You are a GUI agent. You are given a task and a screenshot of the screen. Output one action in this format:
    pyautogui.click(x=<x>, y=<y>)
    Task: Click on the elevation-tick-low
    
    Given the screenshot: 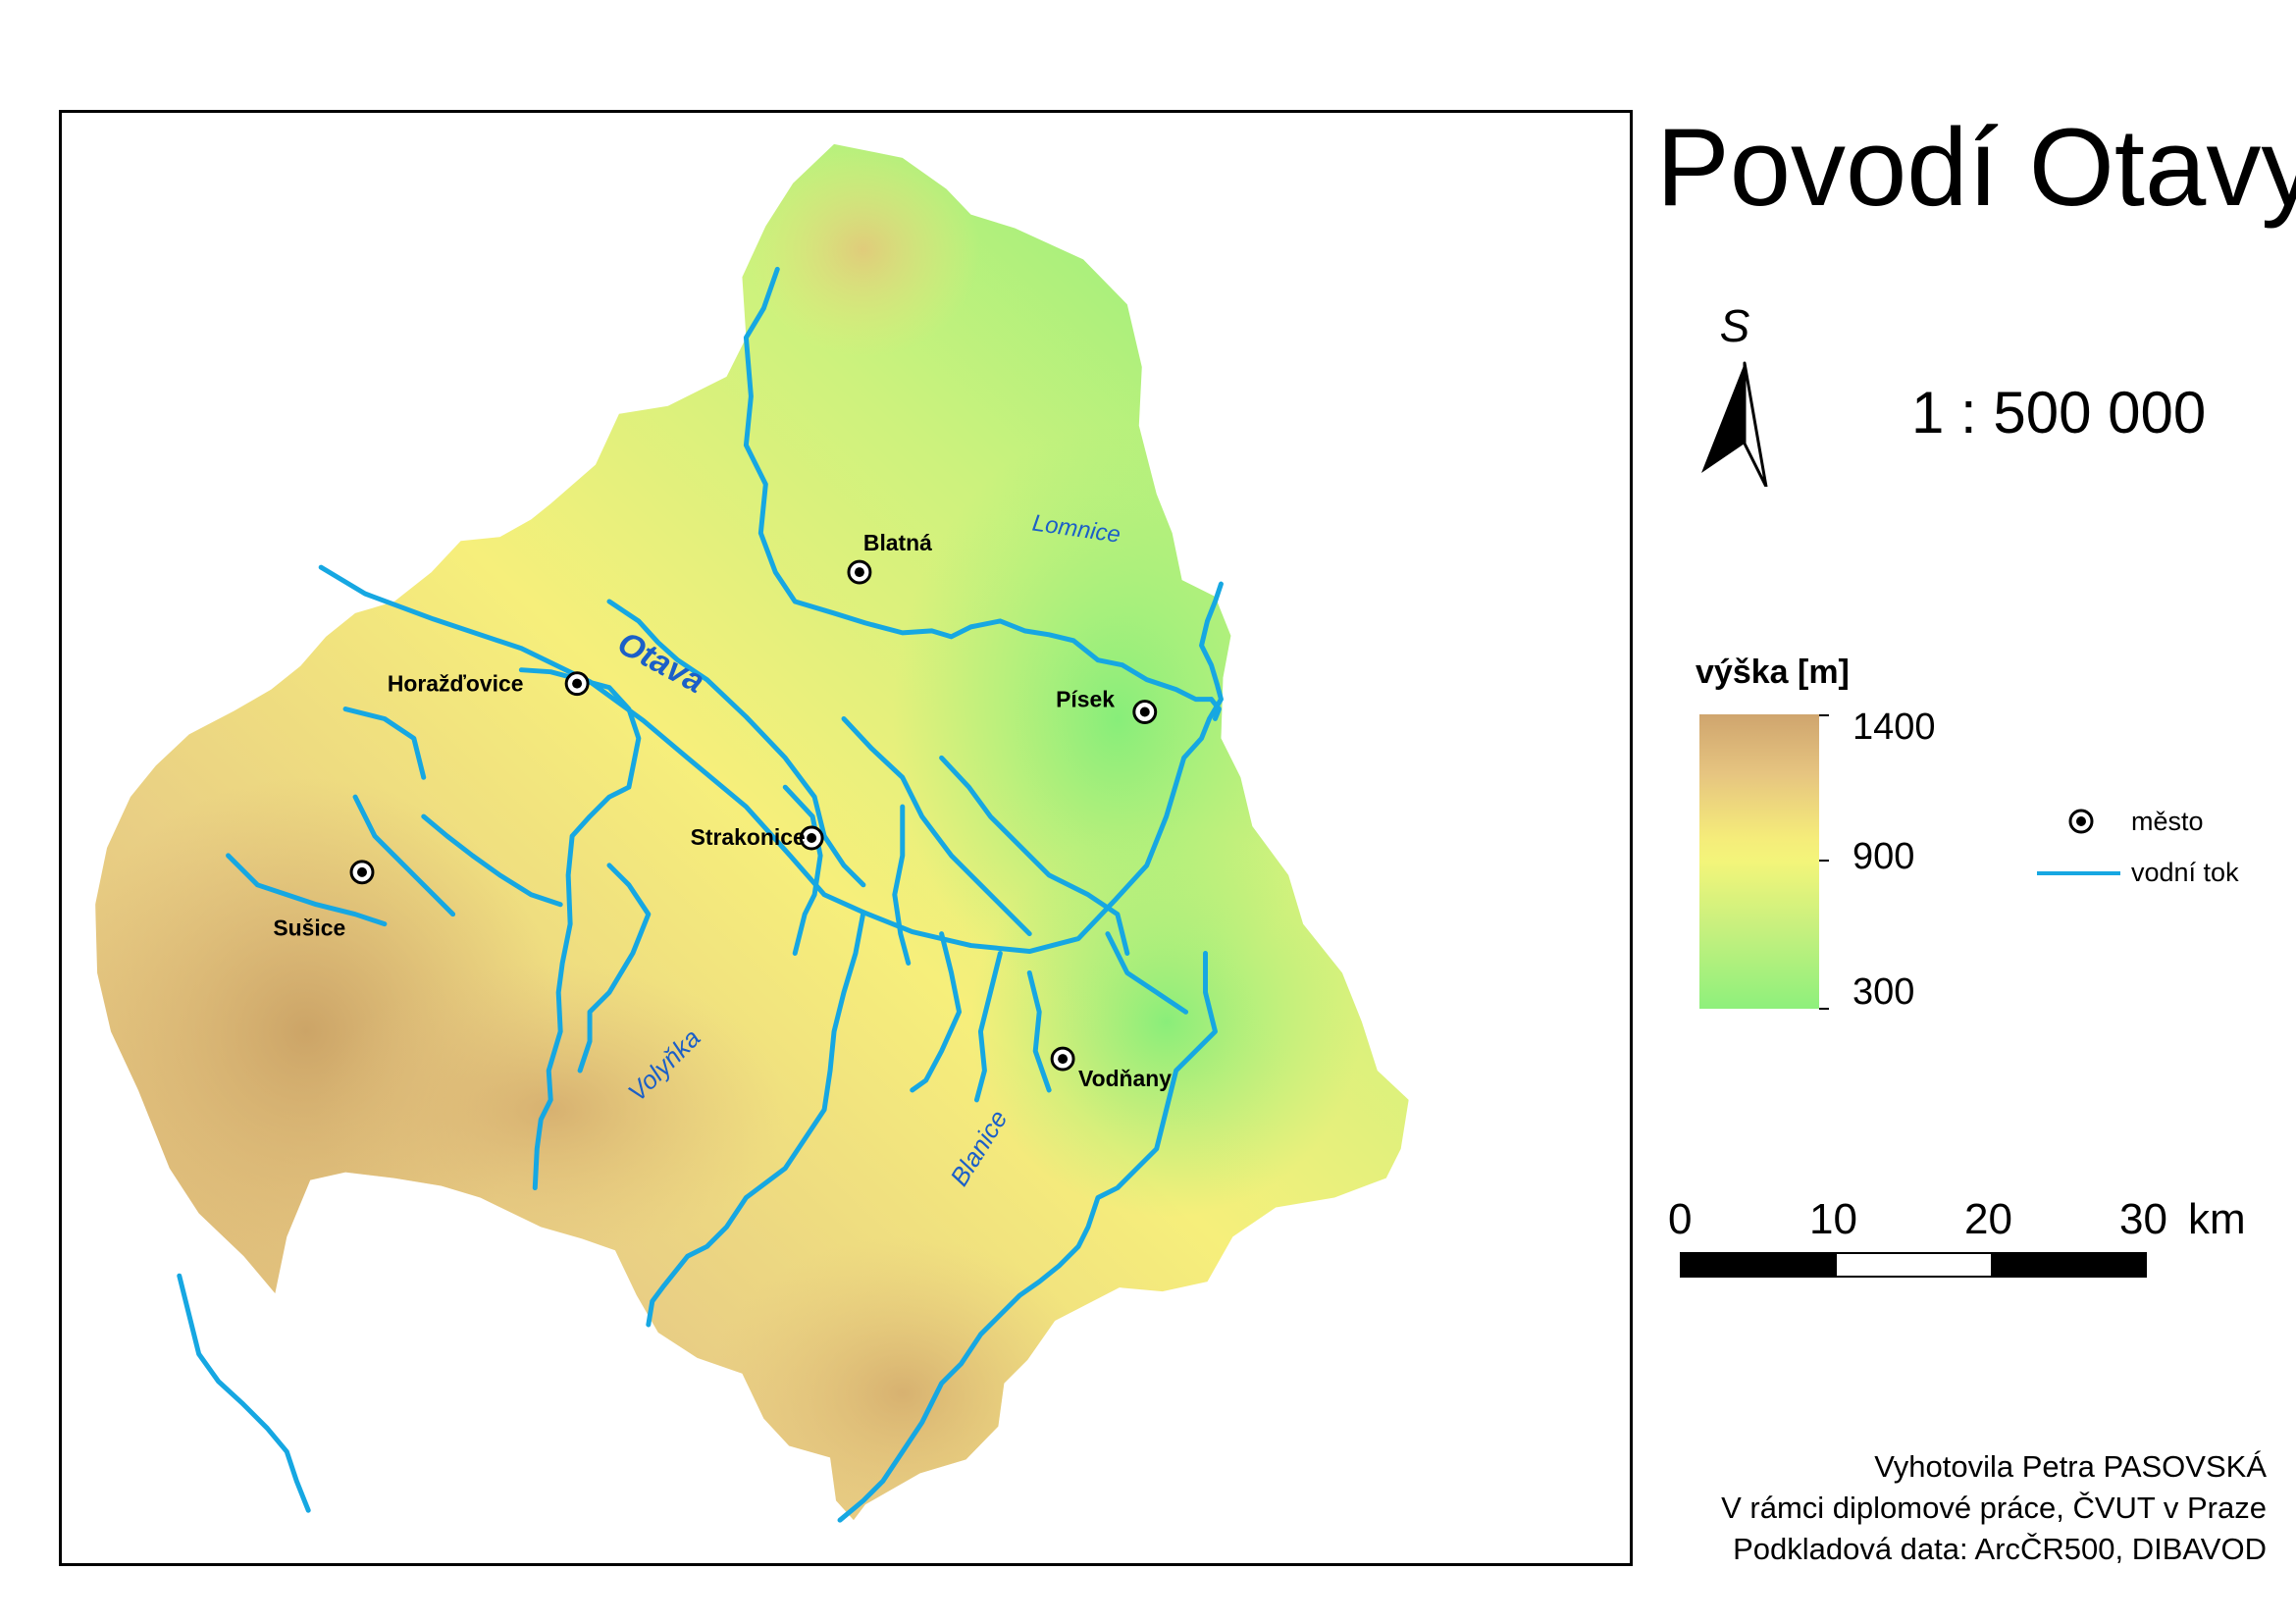 What is the action you would take?
    pyautogui.click(x=1824, y=1009)
    